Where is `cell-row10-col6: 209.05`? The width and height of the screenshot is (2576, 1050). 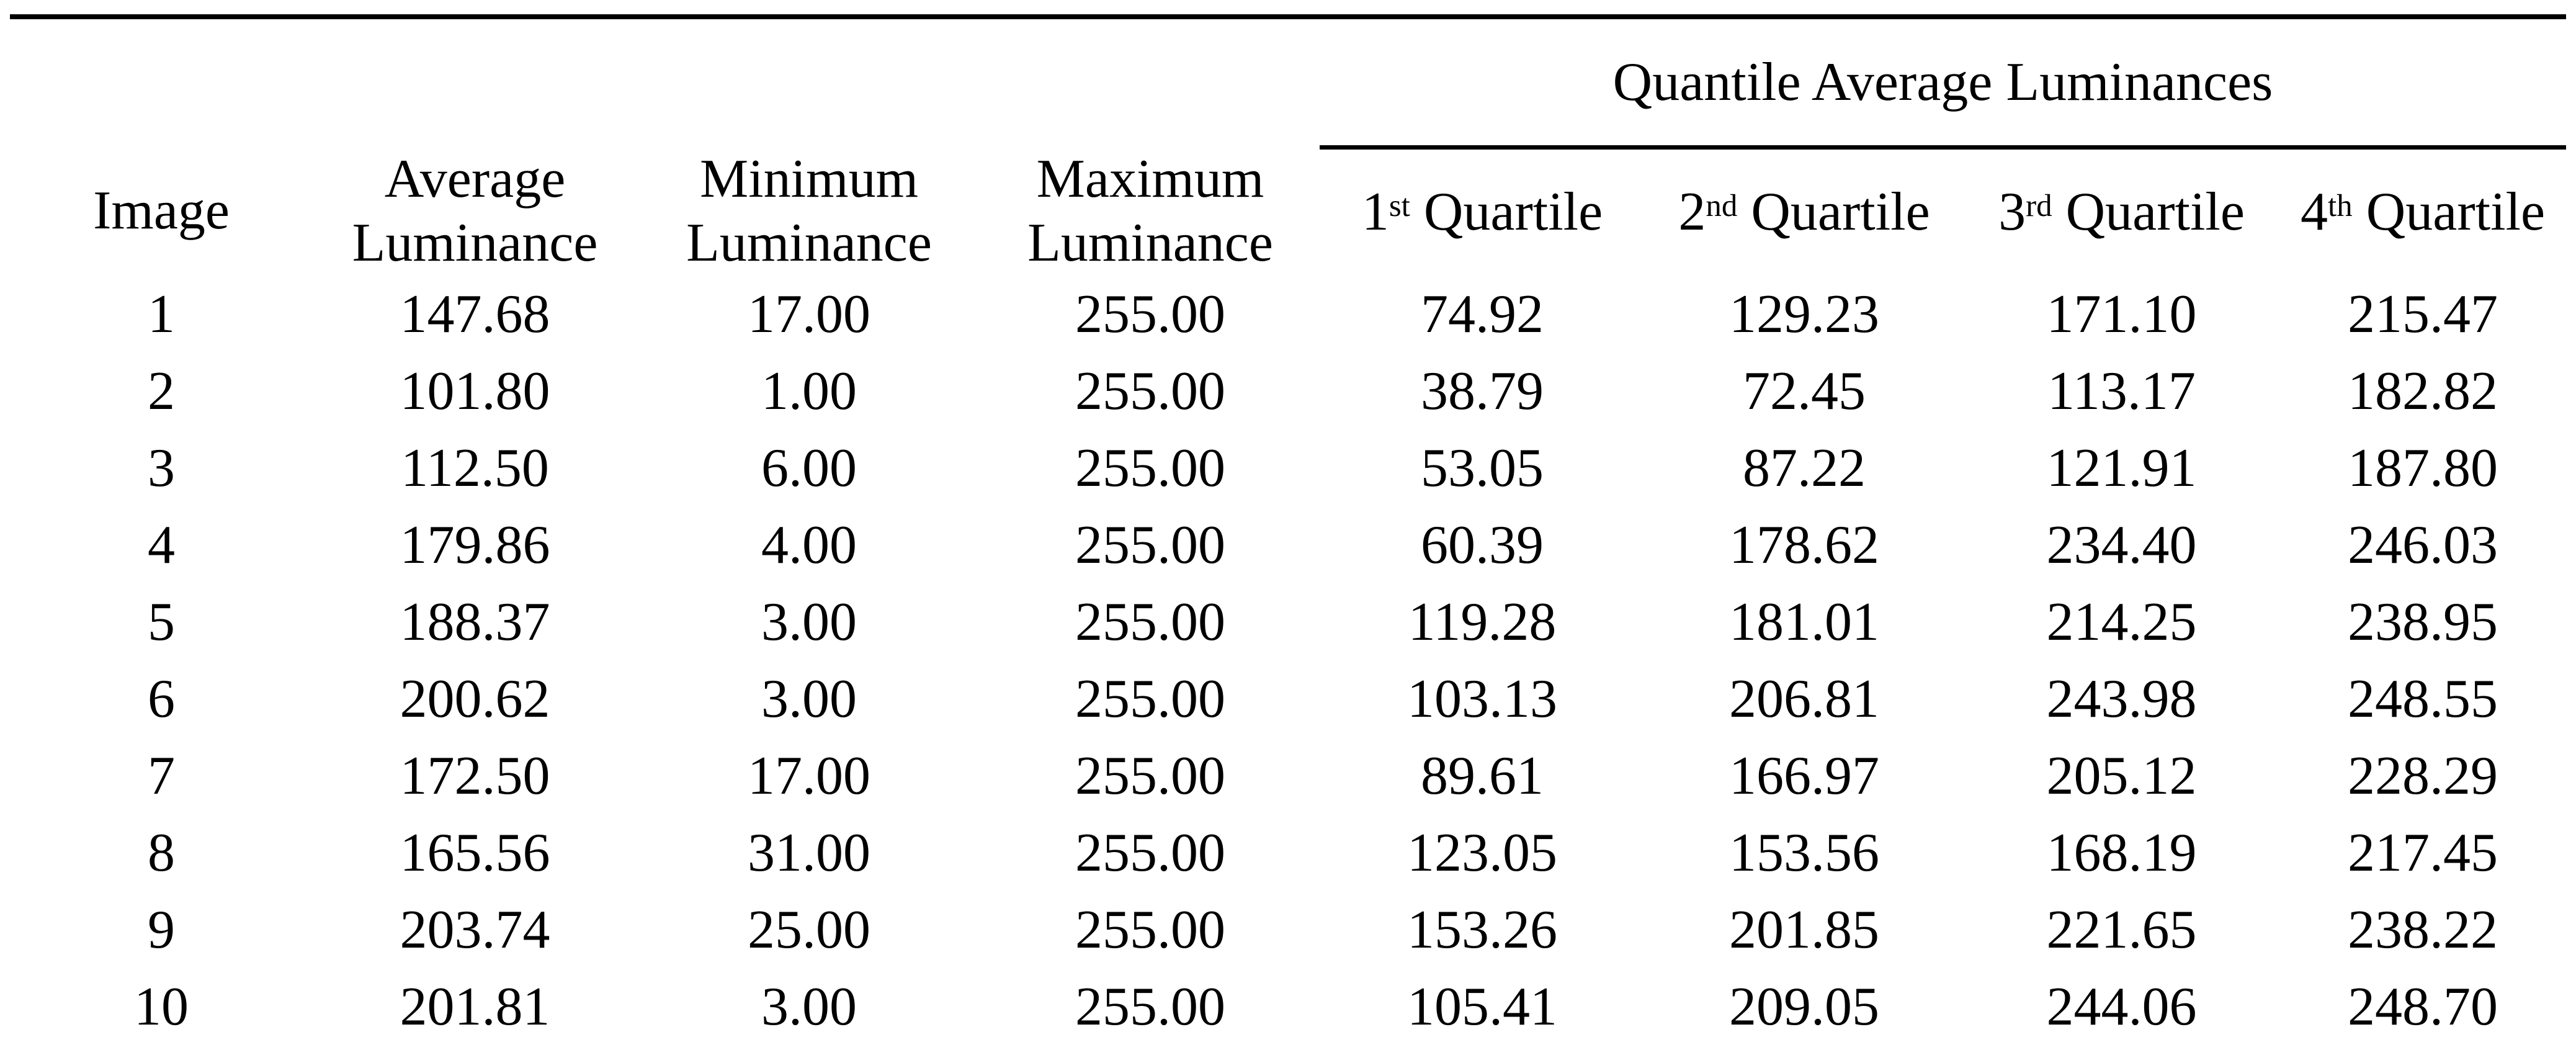
cell-row10-col6: 209.05 is located at coordinates (1804, 1006).